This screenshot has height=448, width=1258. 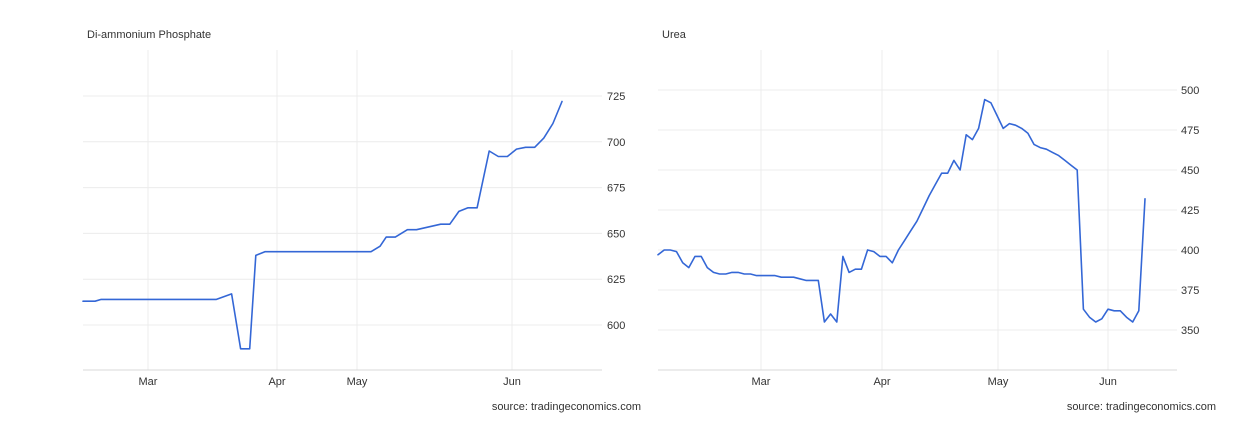 I want to click on y-tick-label: 350, so click(x=1190, y=331).